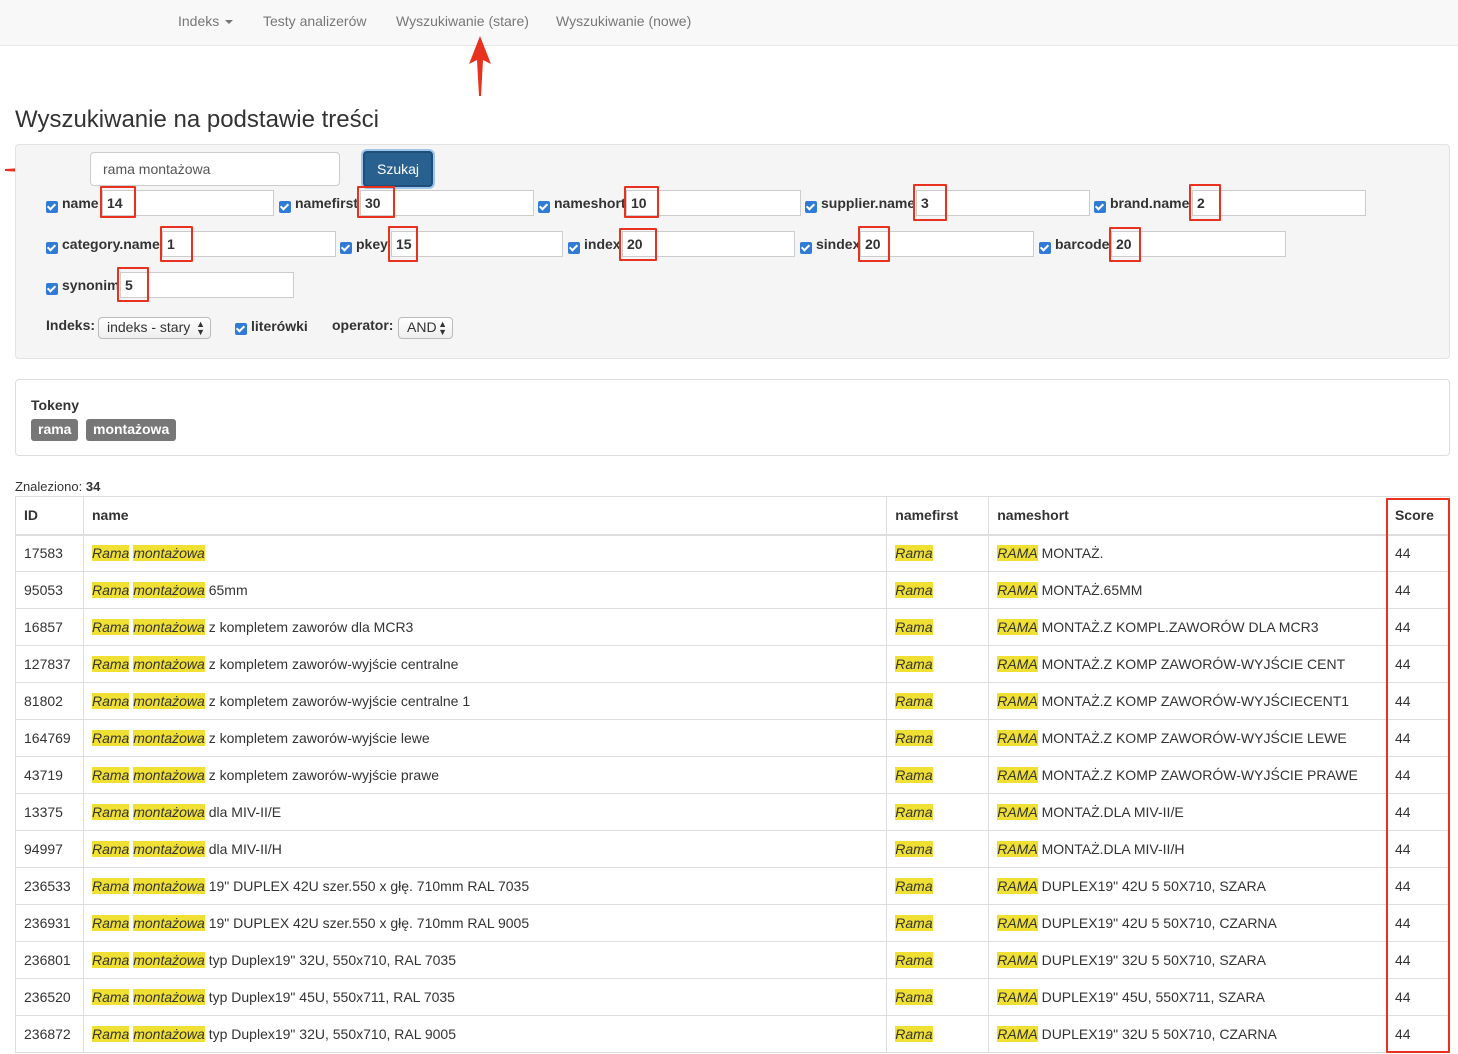  I want to click on field-namefirst-weight-input, so click(447, 203).